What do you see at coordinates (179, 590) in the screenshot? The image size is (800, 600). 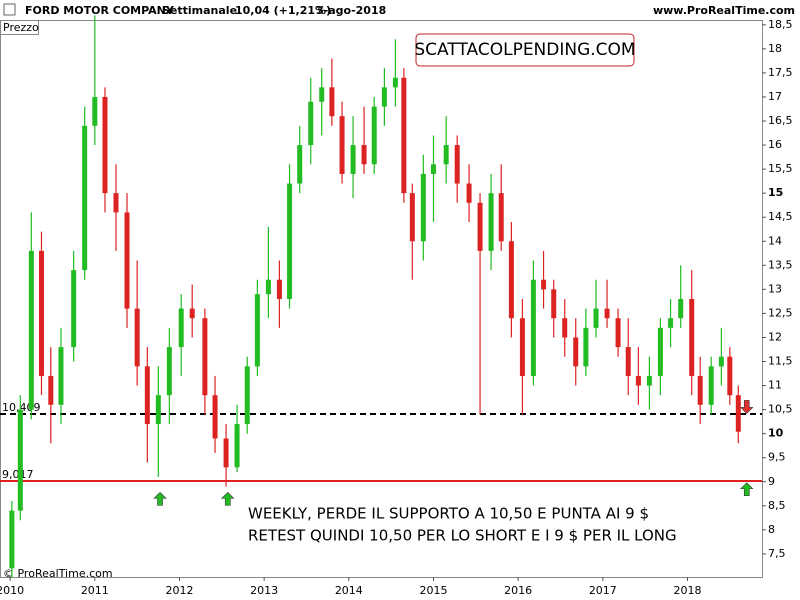 I see `x-tick-label: 2012` at bounding box center [179, 590].